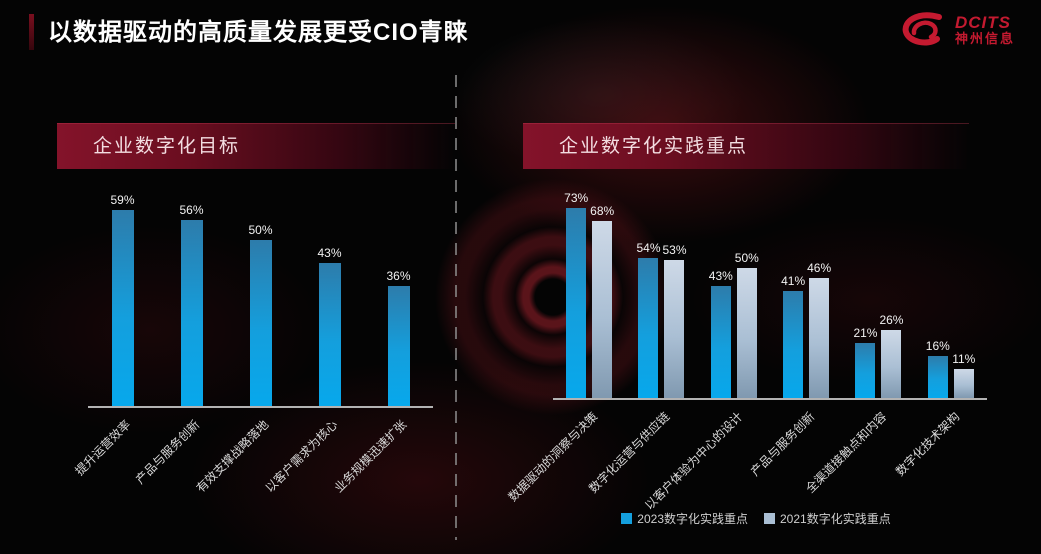  Describe the element at coordinates (793, 281) in the screenshot. I see `bar-value-label: 41%` at that location.